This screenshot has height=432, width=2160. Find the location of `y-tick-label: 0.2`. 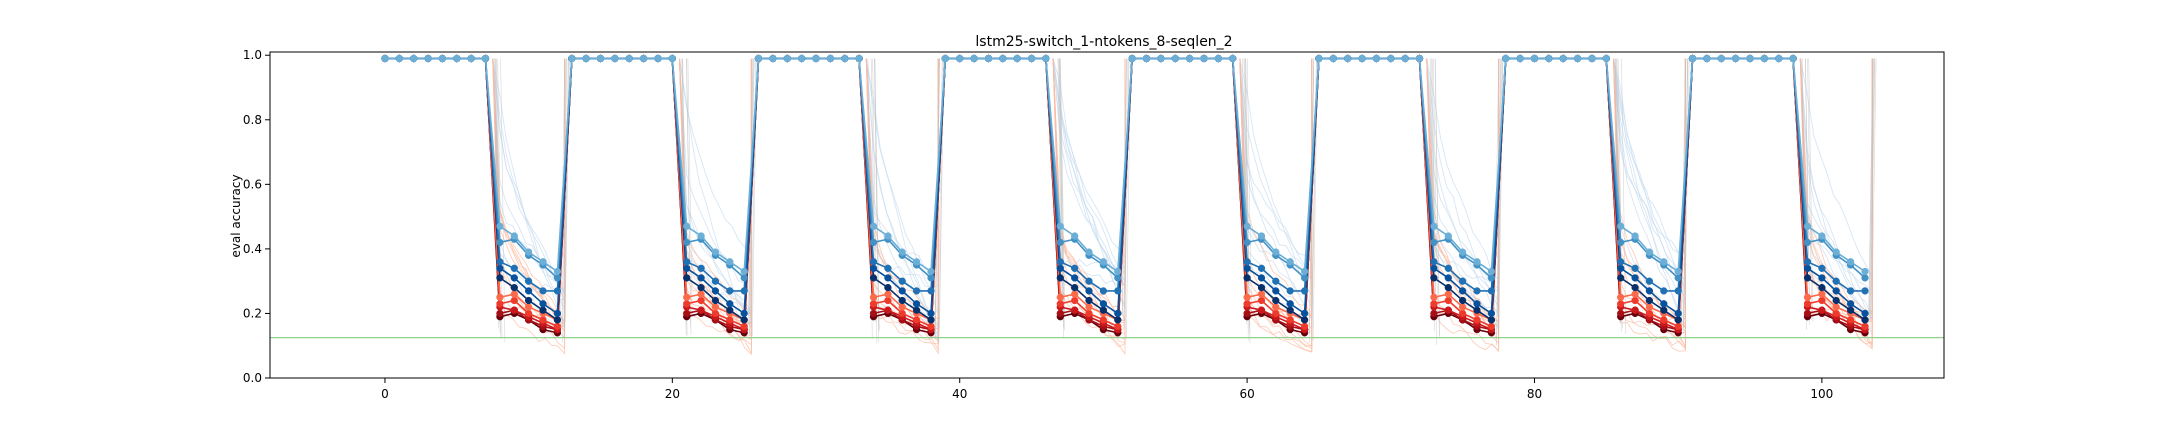

y-tick-label: 0.2 is located at coordinates (252, 313).